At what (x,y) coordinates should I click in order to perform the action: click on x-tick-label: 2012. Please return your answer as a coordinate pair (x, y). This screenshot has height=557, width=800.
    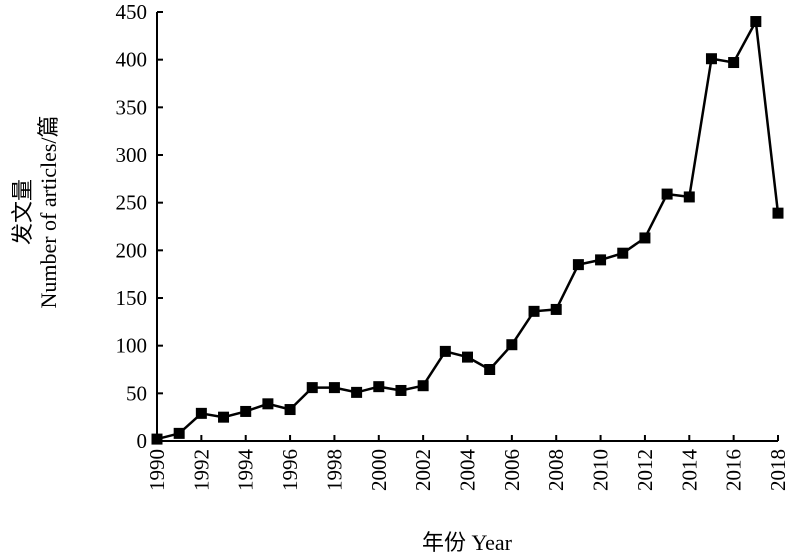
    Looking at the image, I should click on (645, 470).